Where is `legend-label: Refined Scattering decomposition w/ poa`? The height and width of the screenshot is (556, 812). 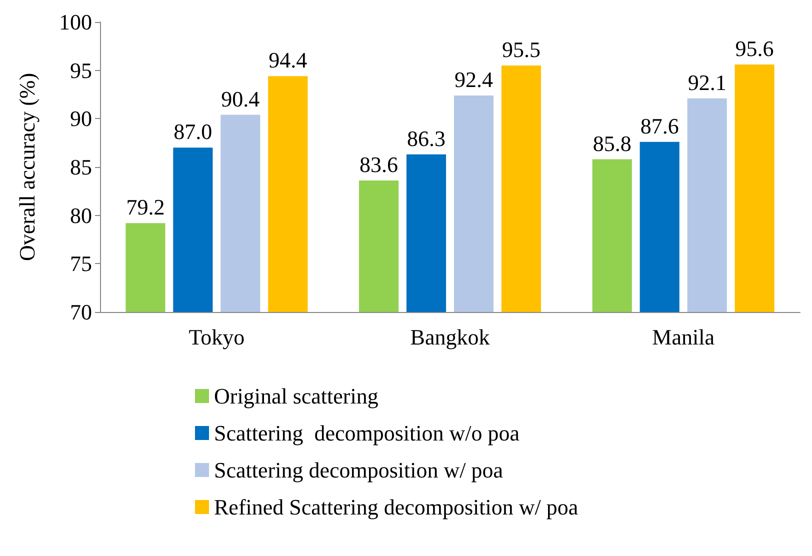 legend-label: Refined Scattering decomposition w/ poa is located at coordinates (396, 507).